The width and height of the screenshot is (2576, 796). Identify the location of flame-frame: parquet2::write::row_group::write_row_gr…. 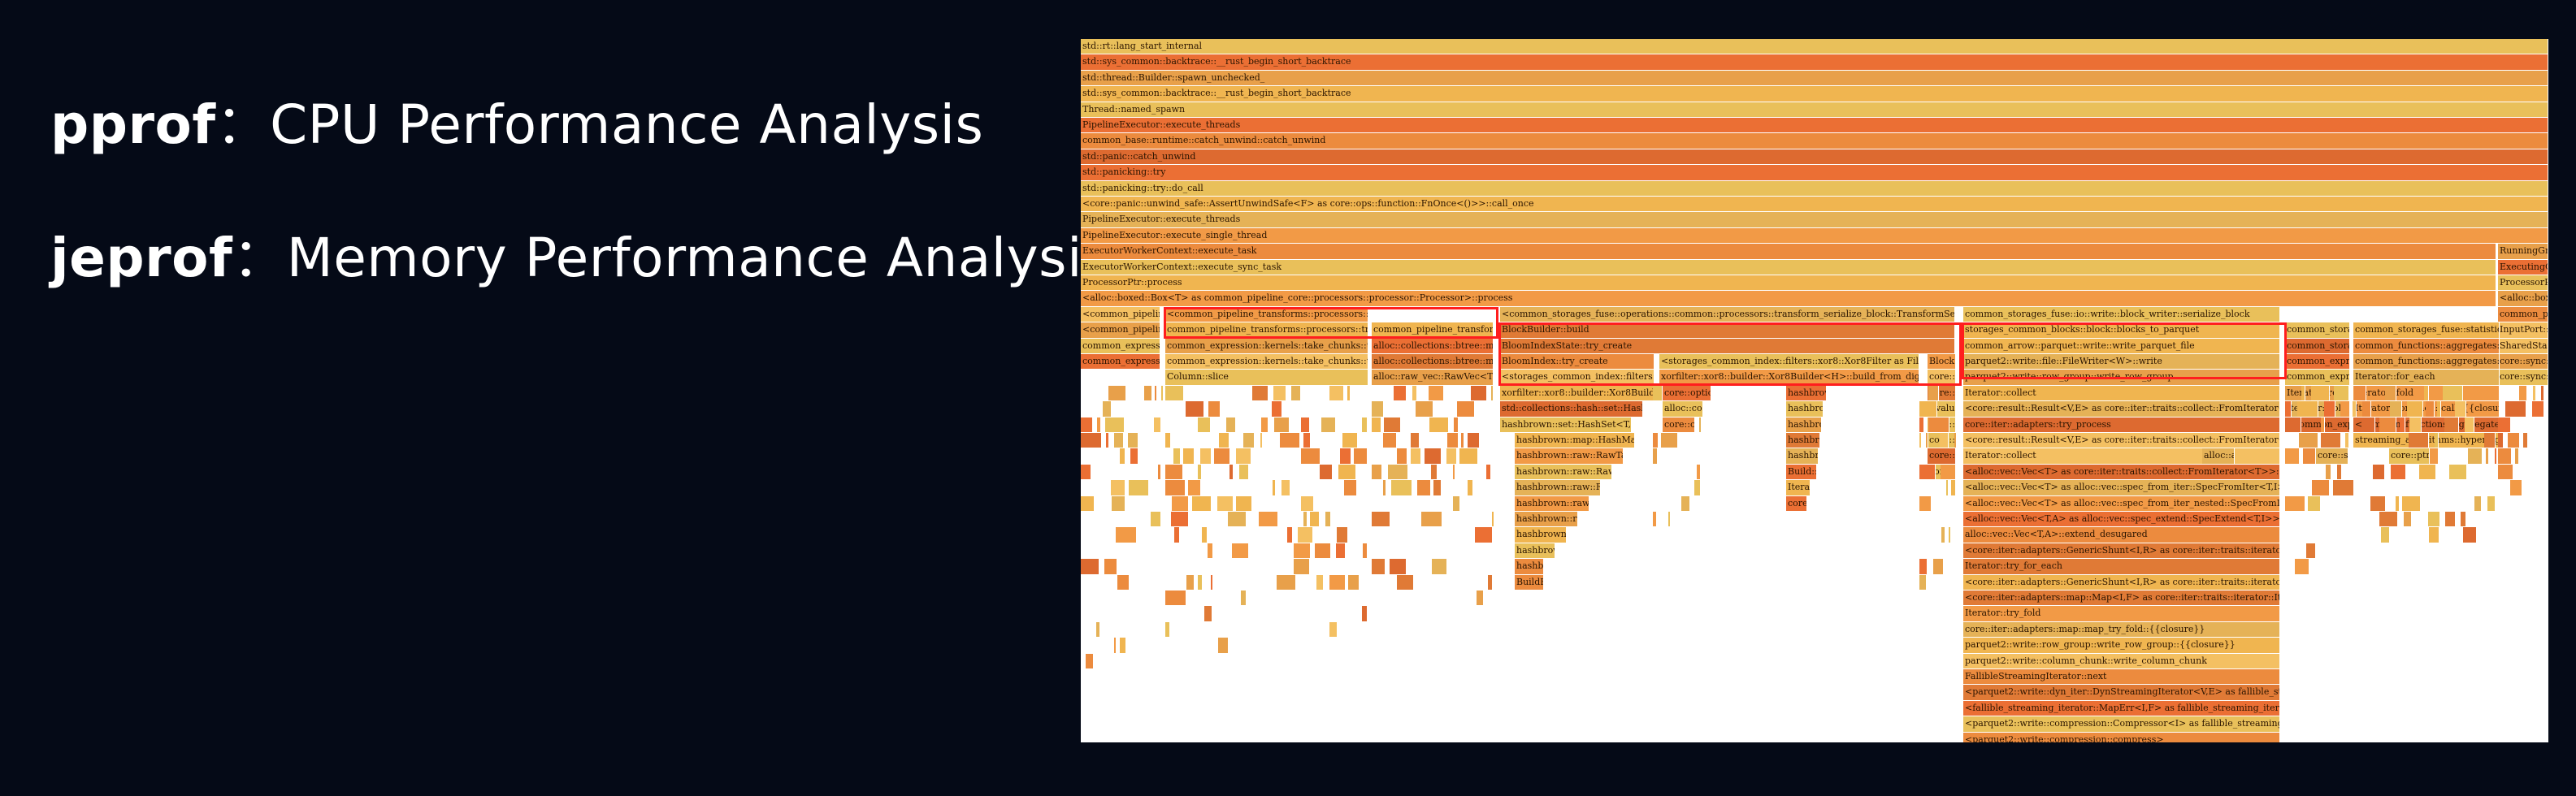
(2121, 378).